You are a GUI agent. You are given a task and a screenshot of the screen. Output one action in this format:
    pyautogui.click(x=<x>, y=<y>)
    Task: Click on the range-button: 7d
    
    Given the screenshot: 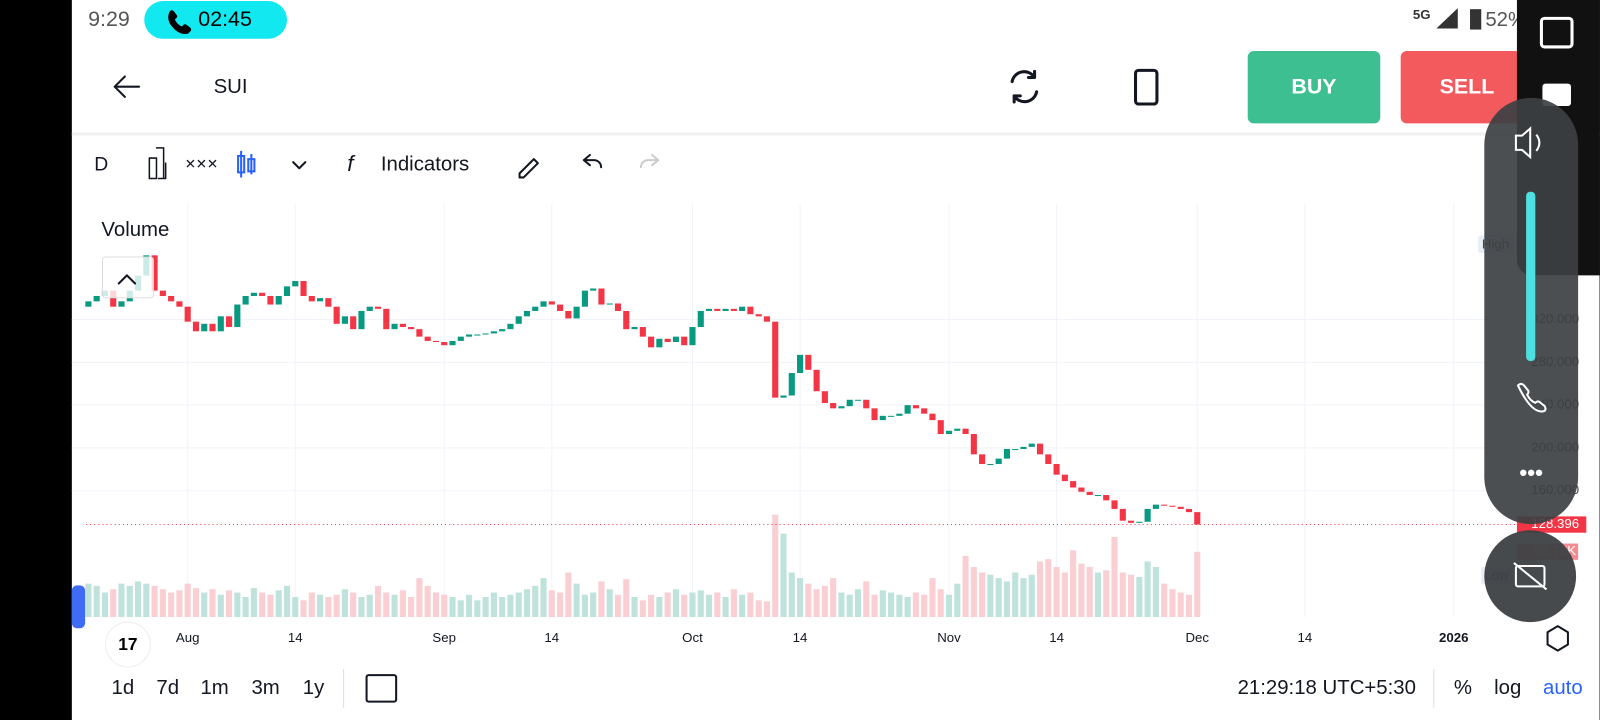 What is the action you would take?
    pyautogui.click(x=167, y=688)
    